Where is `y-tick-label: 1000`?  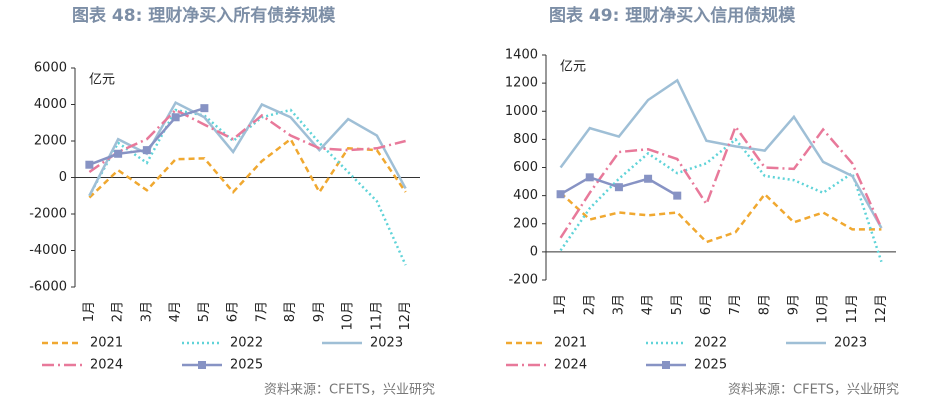 y-tick-label: 1000 is located at coordinates (521, 111).